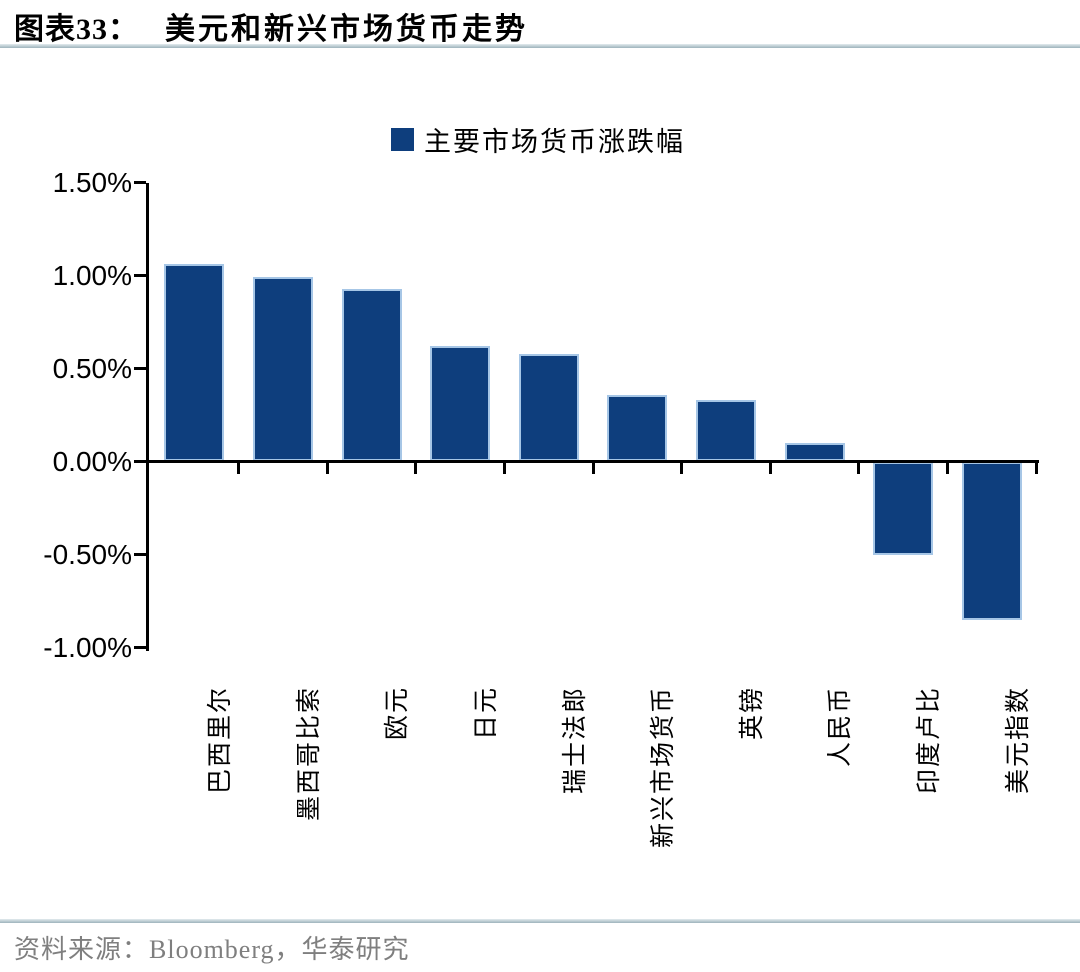 This screenshot has height=972, width=1080. I want to click on x-category-label: 墨西哥比索, so click(309, 754).